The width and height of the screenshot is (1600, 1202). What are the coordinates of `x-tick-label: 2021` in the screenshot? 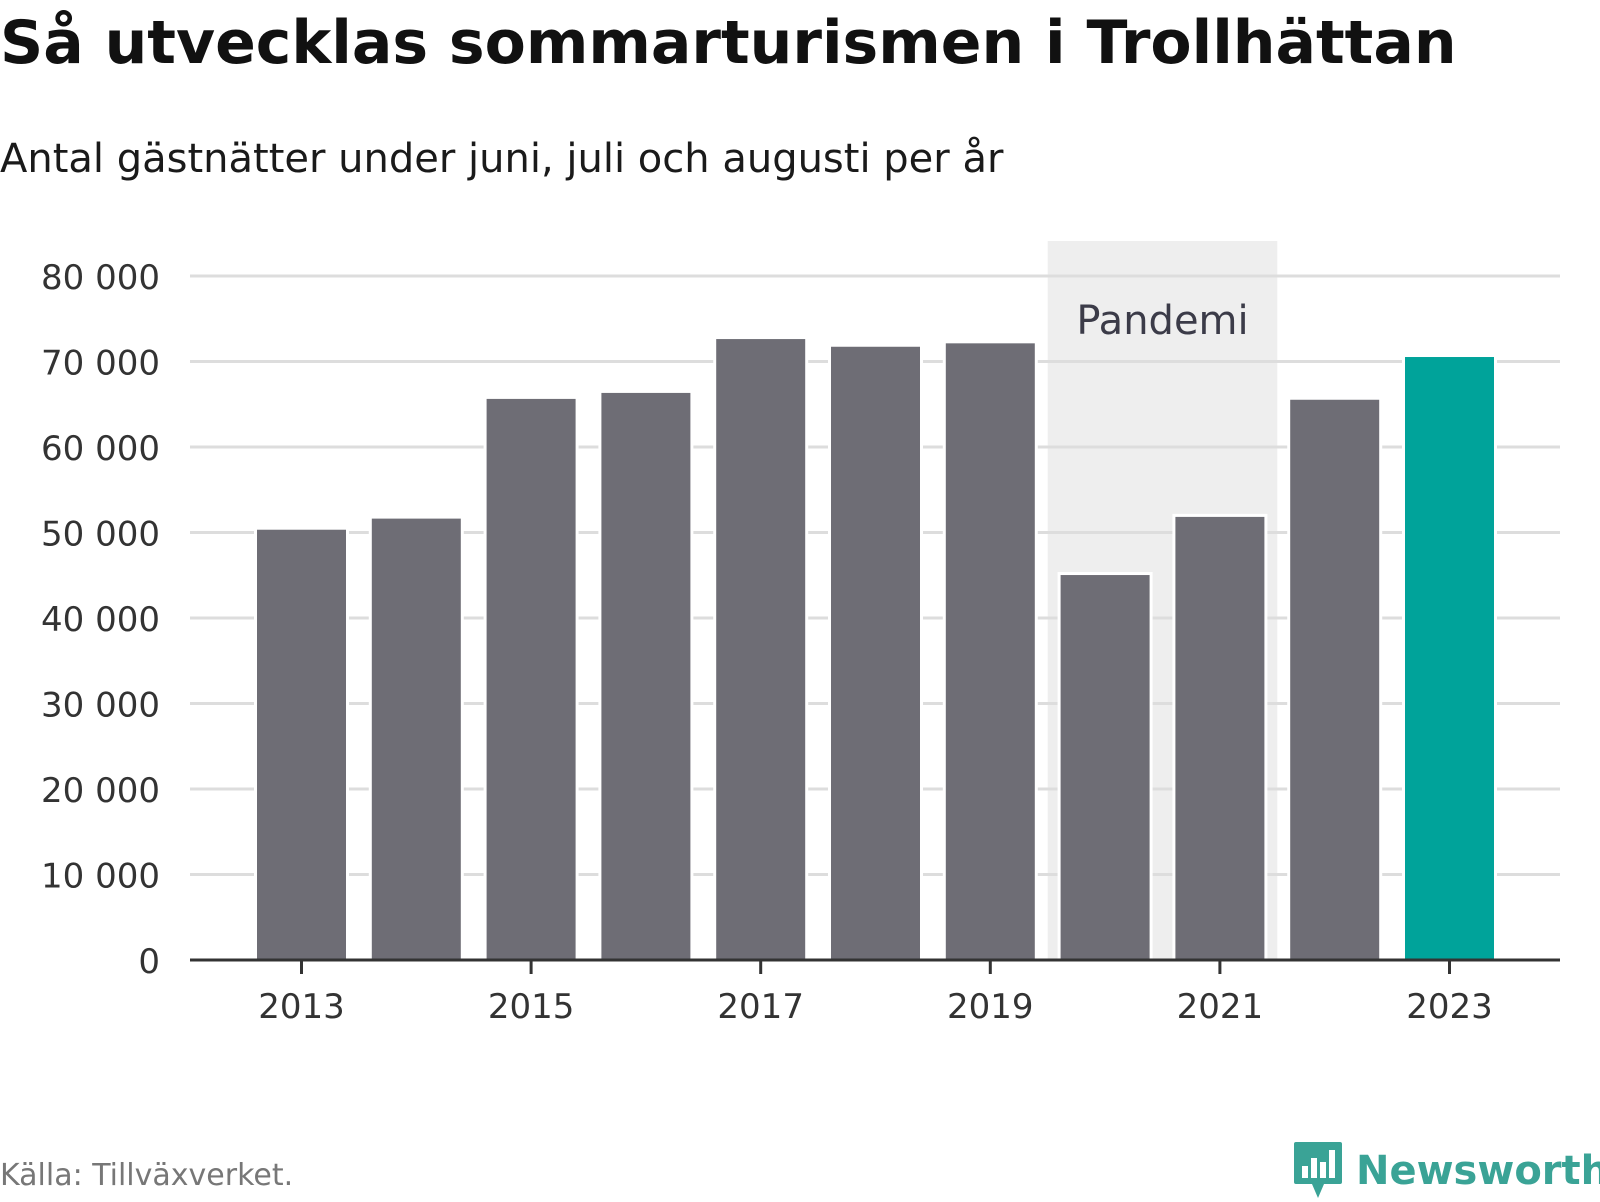 It's located at (1220, 1007).